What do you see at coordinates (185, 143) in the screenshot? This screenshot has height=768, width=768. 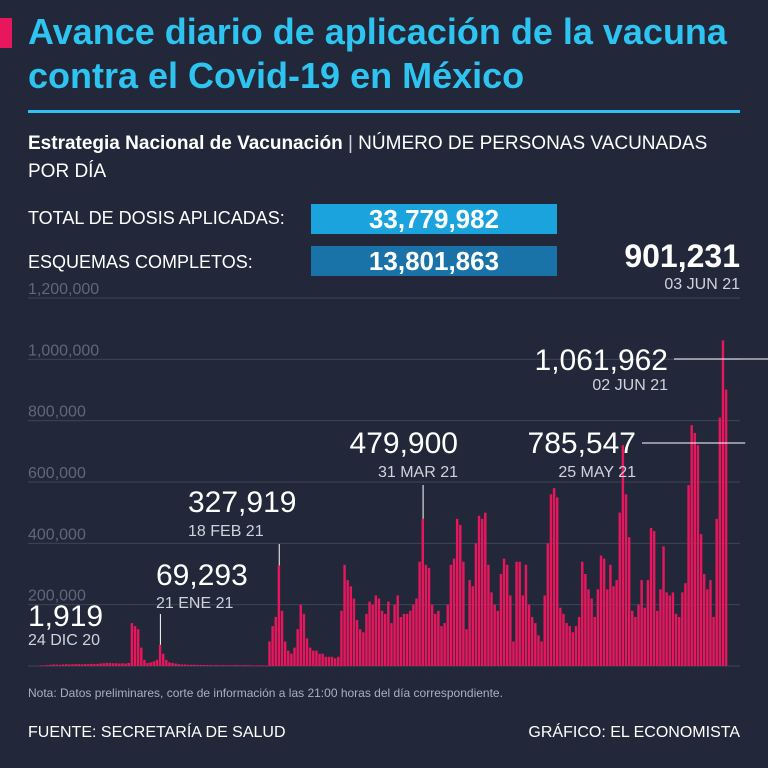 I see `subtitle-strategy: Estrategia Nacional de Vacunación` at bounding box center [185, 143].